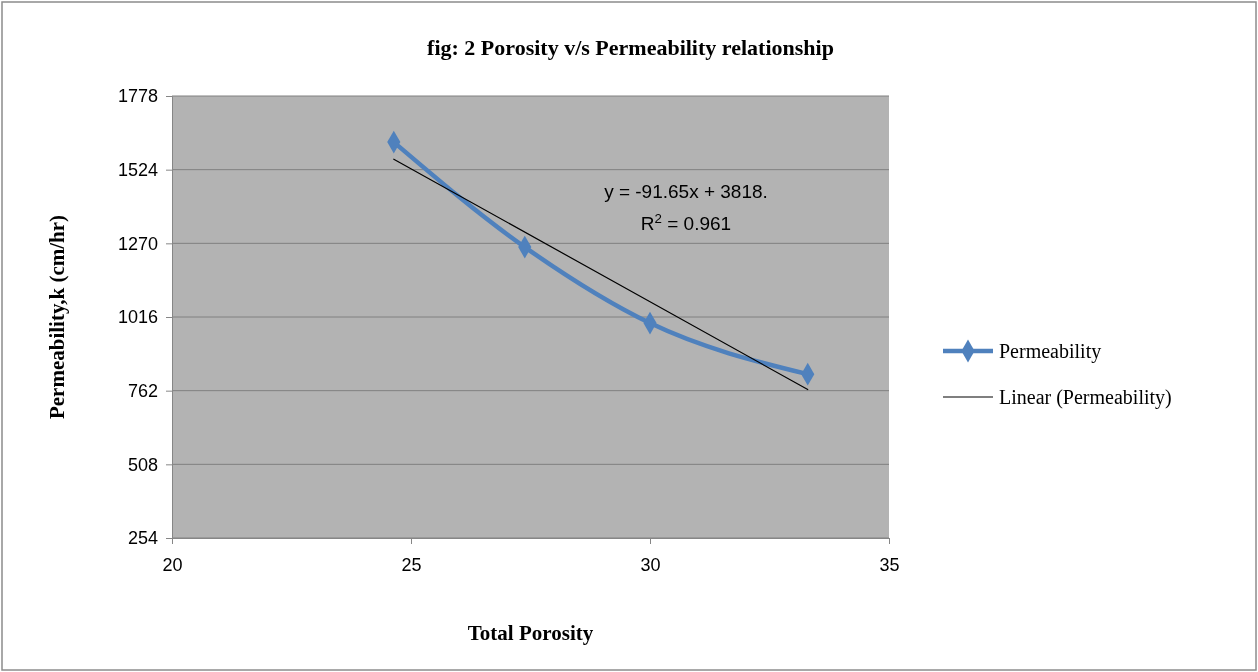 Image resolution: width=1258 pixels, height=672 pixels. Describe the element at coordinates (137, 96) in the screenshot. I see `y-tick-label: 1778` at that location.